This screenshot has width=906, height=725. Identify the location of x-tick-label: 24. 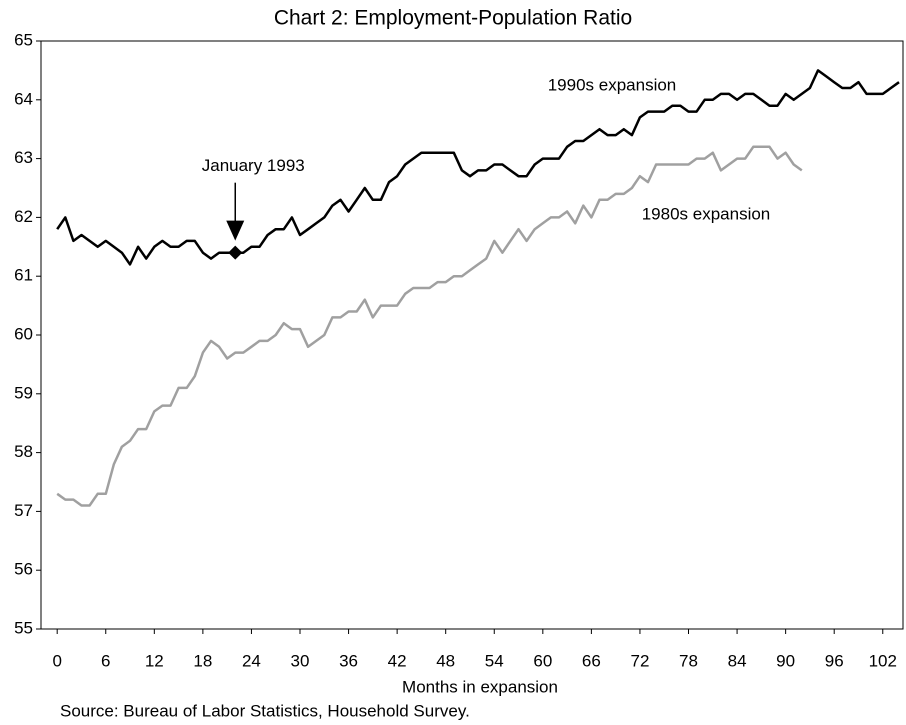
(251, 660).